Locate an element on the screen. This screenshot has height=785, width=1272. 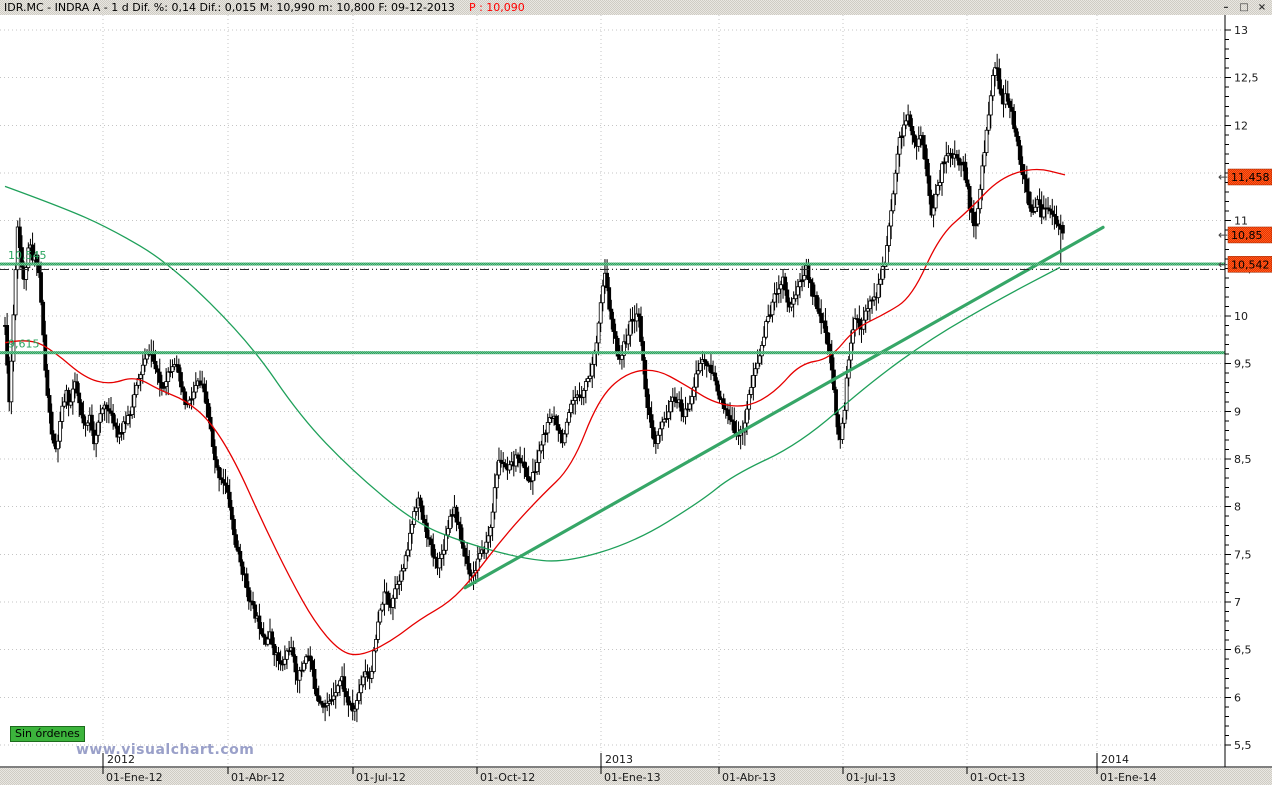
y-axis-label: 13 is located at coordinates (1241, 30).